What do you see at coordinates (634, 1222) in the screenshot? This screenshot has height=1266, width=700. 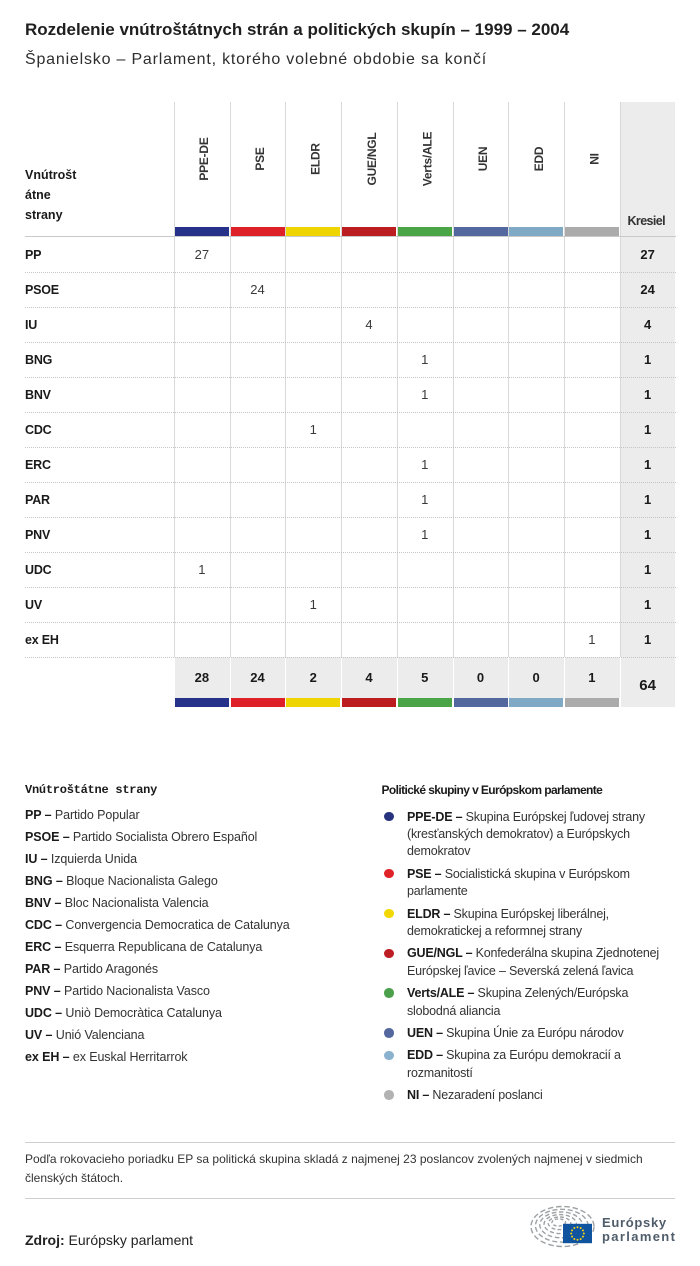 I see `svg-text: Európsky` at bounding box center [634, 1222].